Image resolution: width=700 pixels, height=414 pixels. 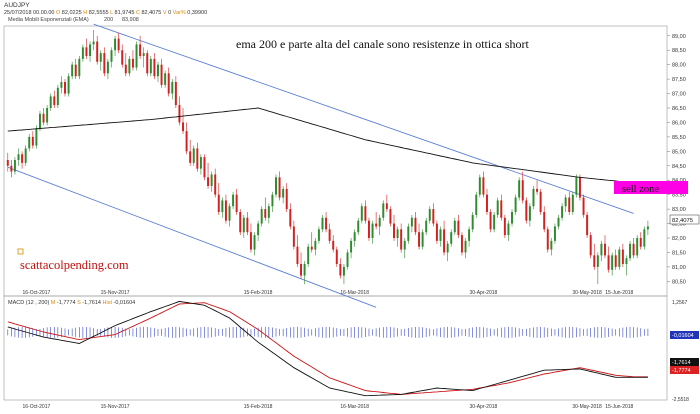 What do you see at coordinates (680, 351) in the screenshot?
I see `macd-axis: 1,2567 -2,5518` at bounding box center [680, 351].